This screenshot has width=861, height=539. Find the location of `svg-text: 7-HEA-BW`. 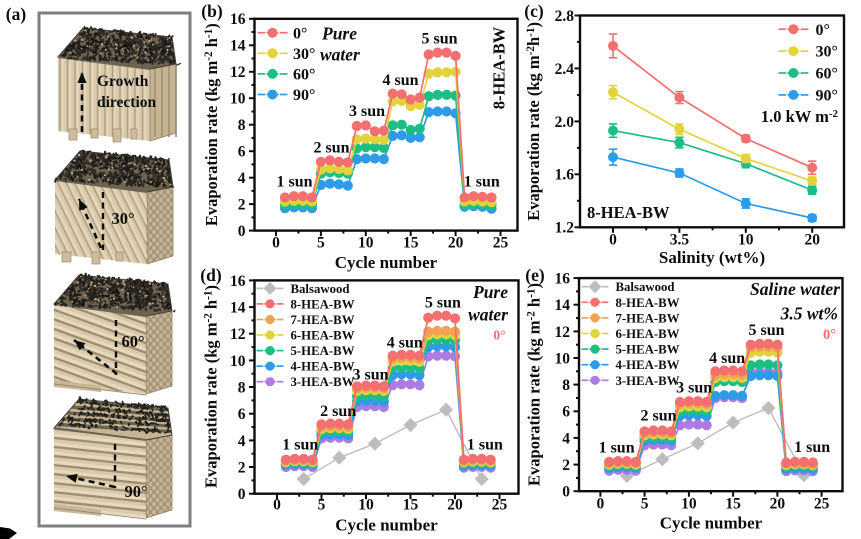

svg-text: 7-HEA-BW is located at coordinates (323, 320).